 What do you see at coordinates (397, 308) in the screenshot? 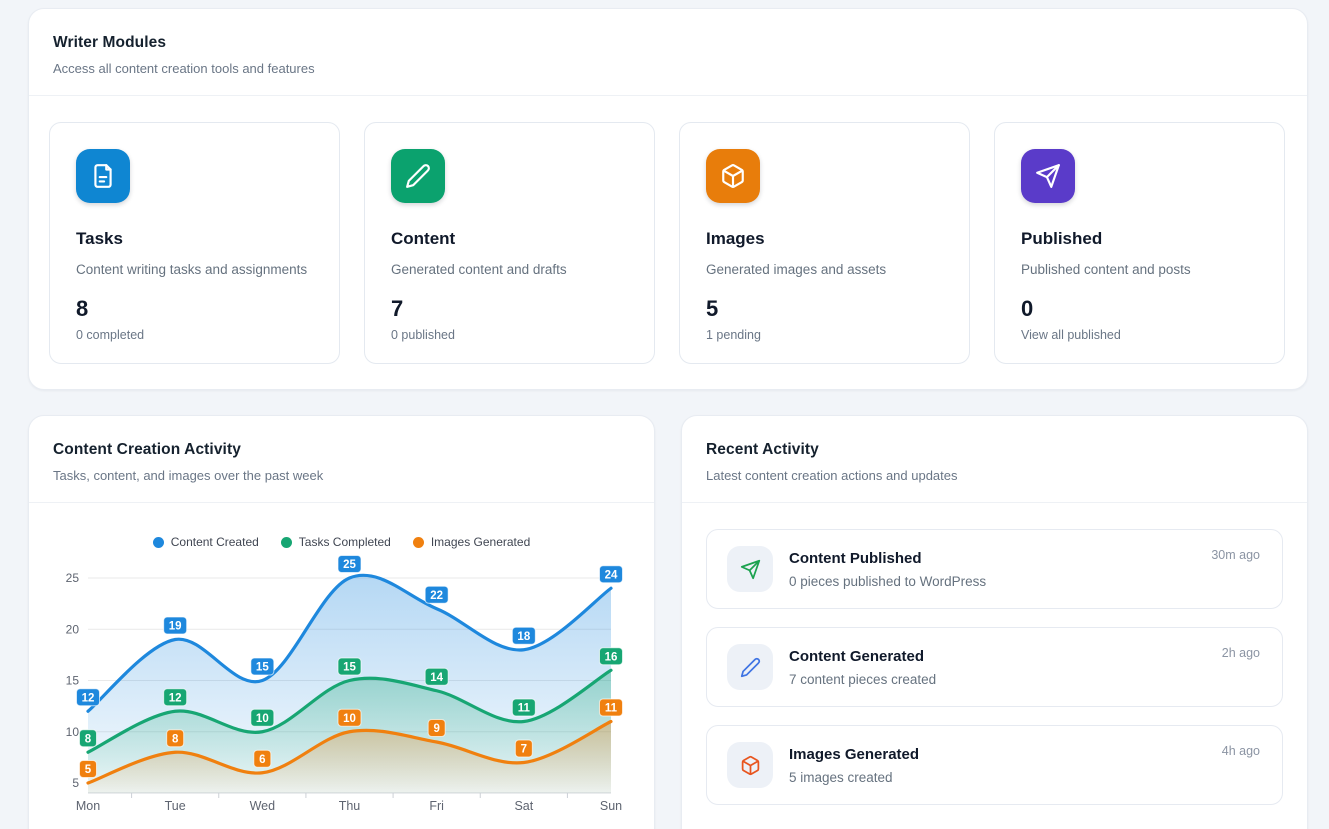
I see `card-value: 7` at bounding box center [397, 308].